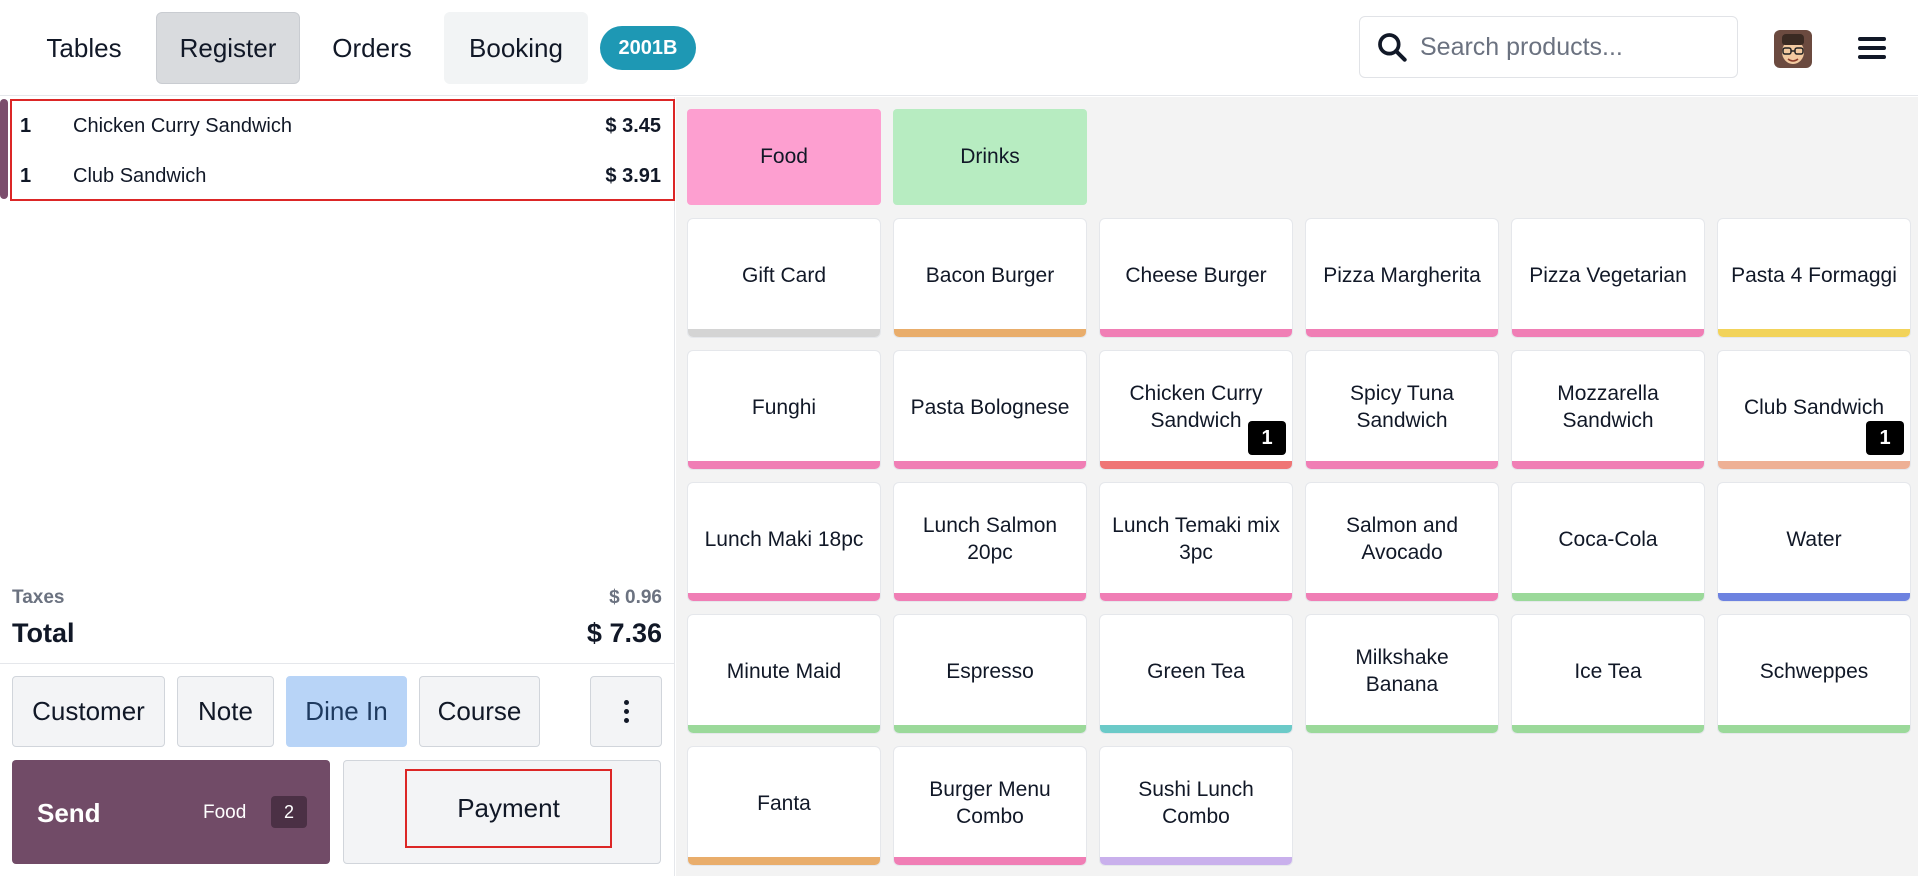  I want to click on product-card: Bacon Burger, so click(990, 278).